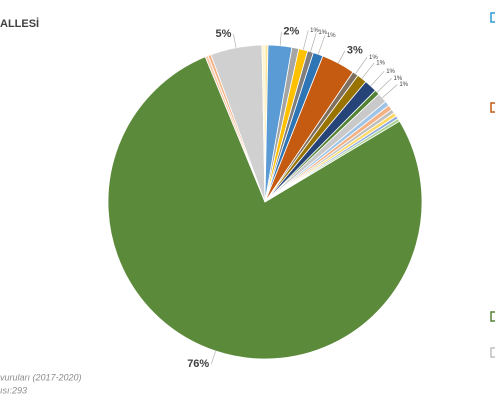  I want to click on pie-slice, so click(263, 123).